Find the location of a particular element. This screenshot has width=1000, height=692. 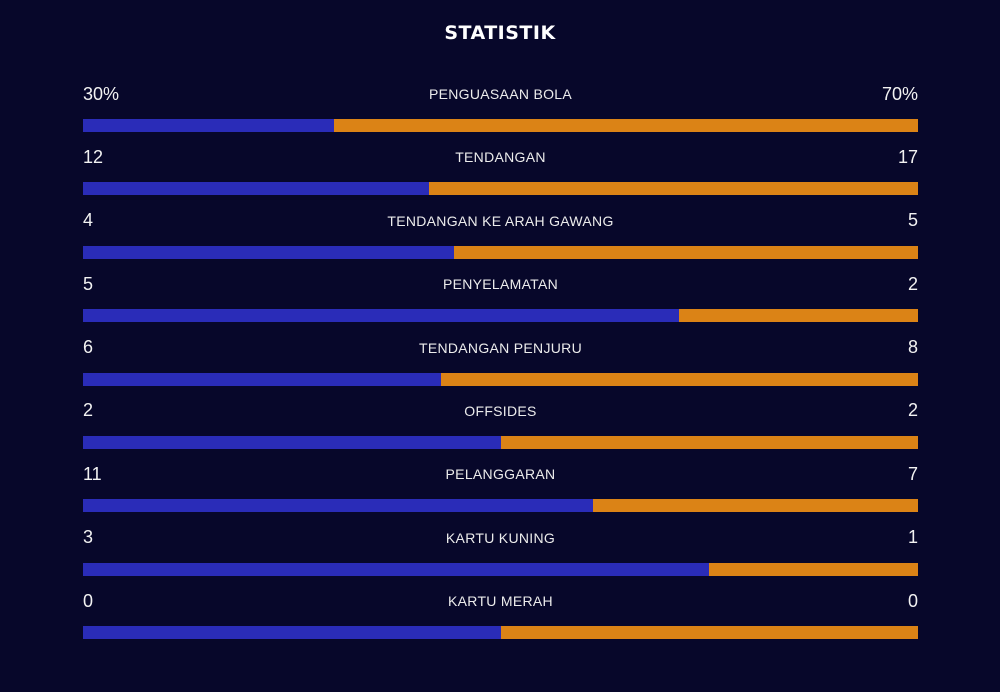

stat-row-shots: 12 17 TENDANGAN is located at coordinates (500, 174).